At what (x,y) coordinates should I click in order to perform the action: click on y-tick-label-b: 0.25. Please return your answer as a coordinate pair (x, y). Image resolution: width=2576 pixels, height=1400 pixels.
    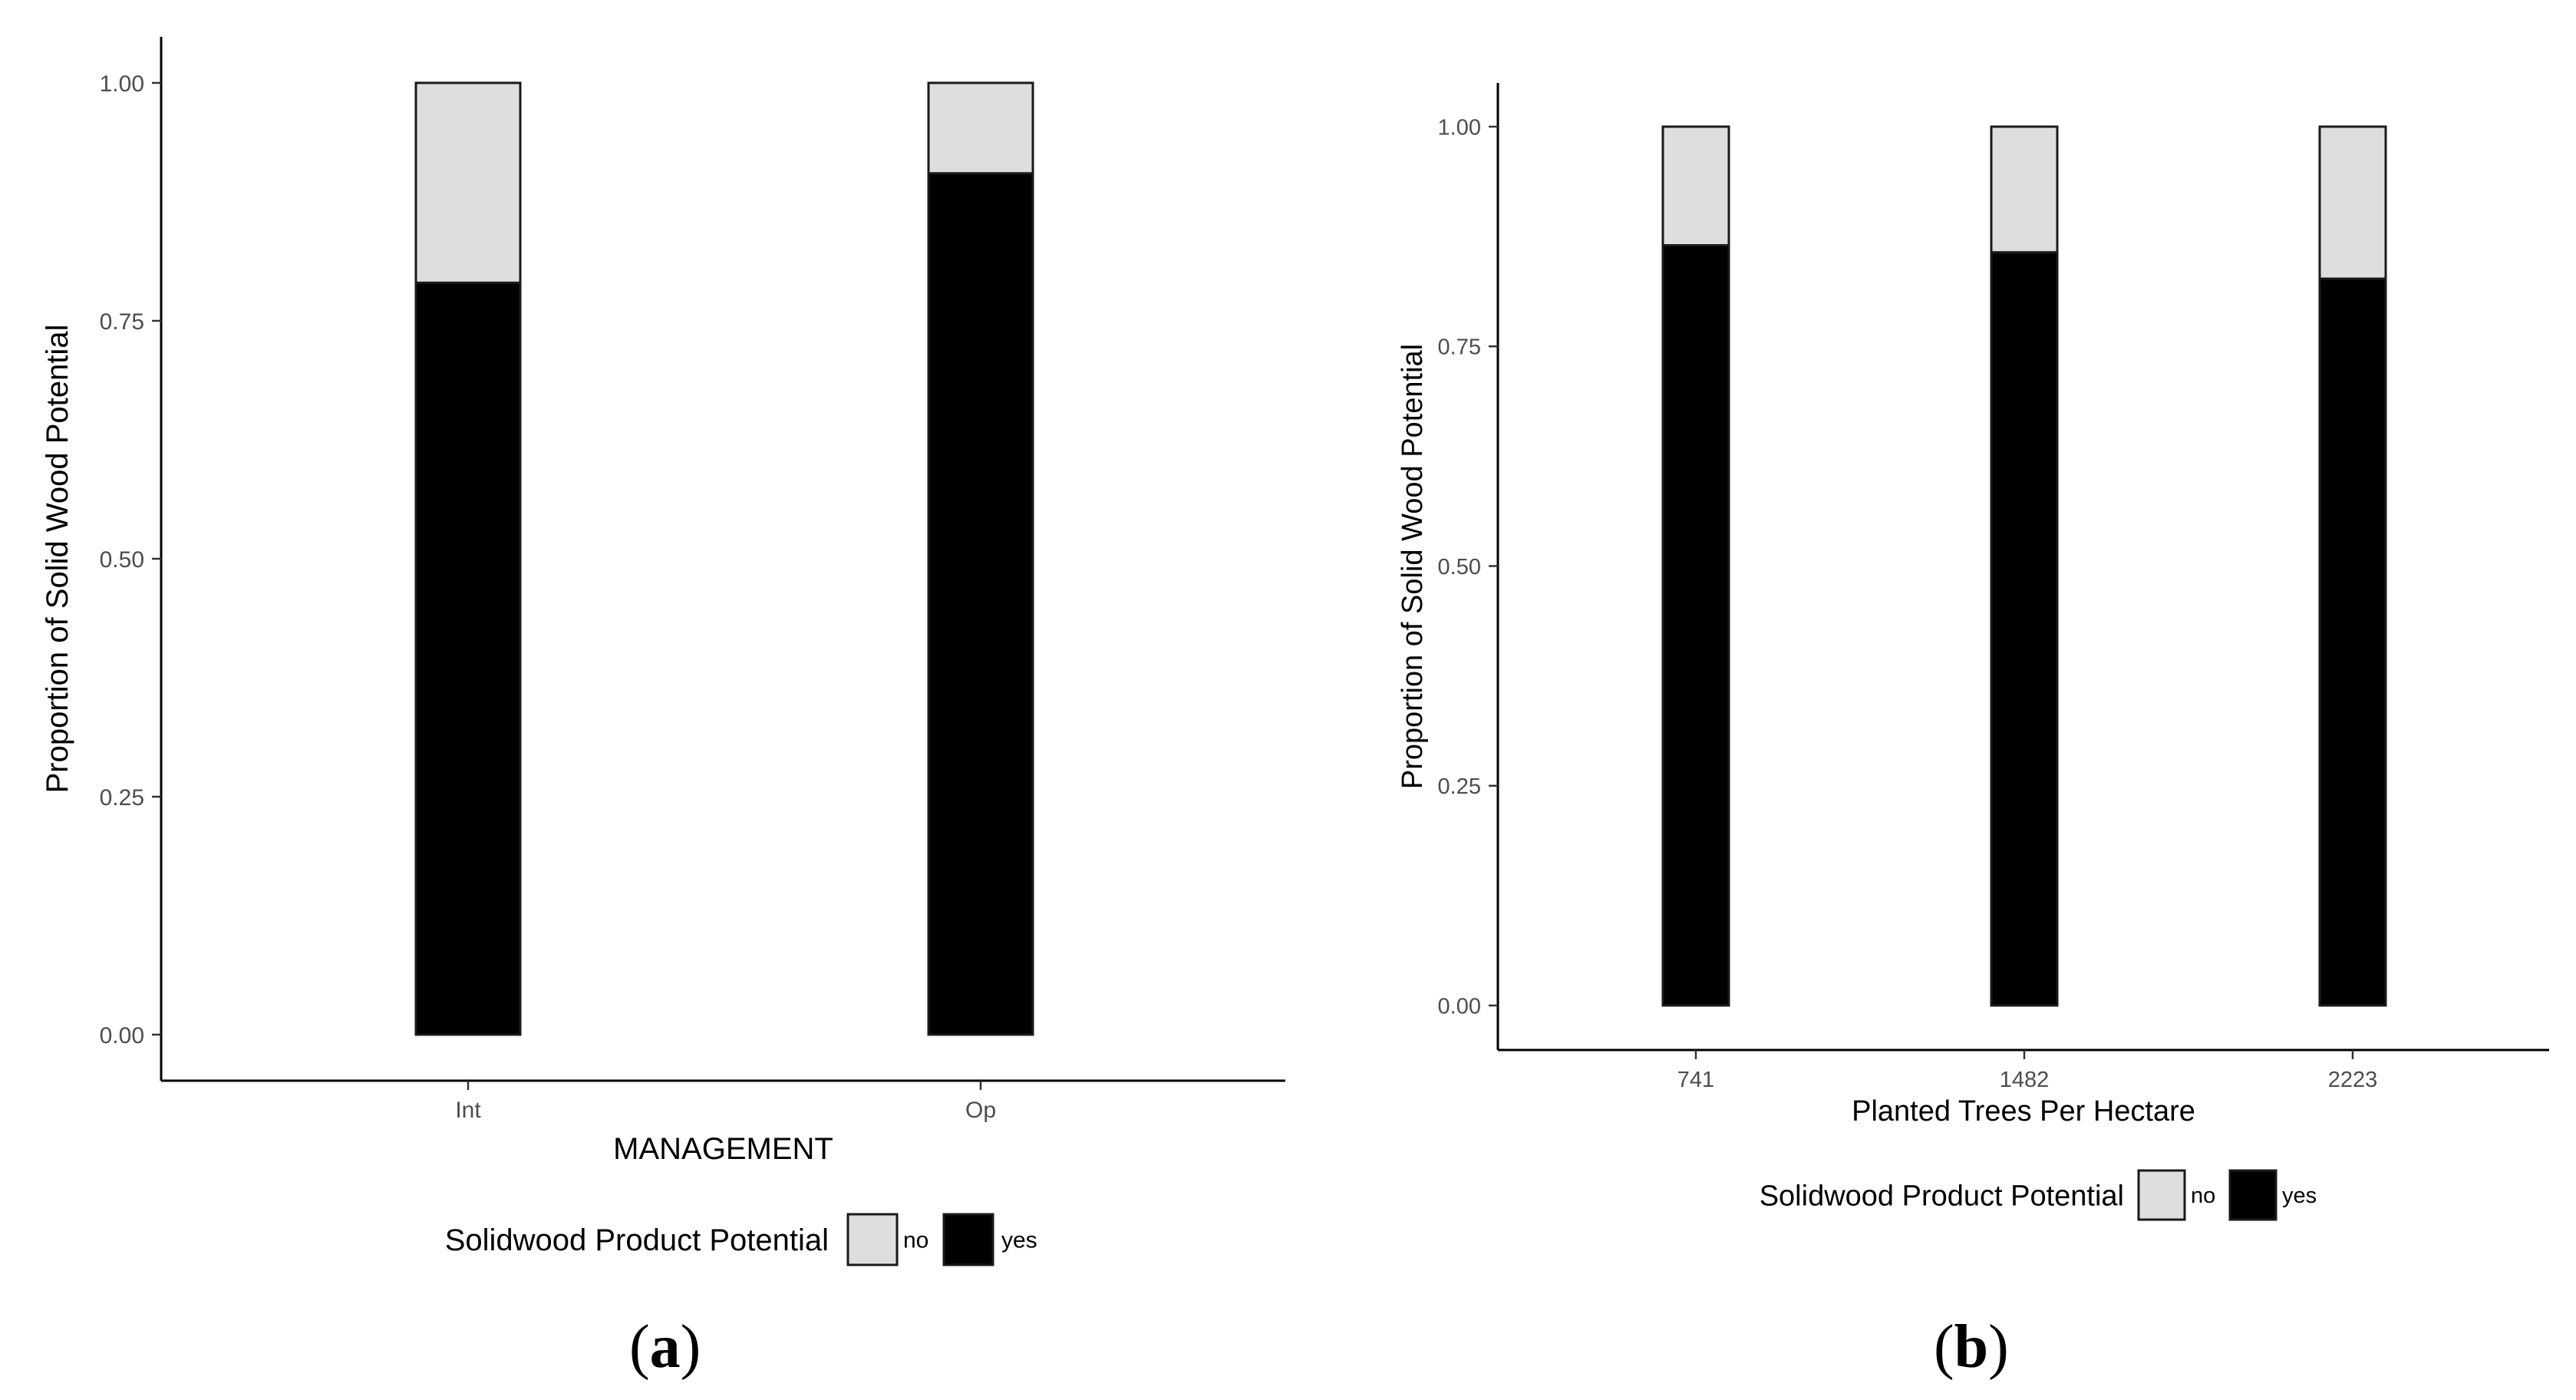
    Looking at the image, I should click on (1459, 786).